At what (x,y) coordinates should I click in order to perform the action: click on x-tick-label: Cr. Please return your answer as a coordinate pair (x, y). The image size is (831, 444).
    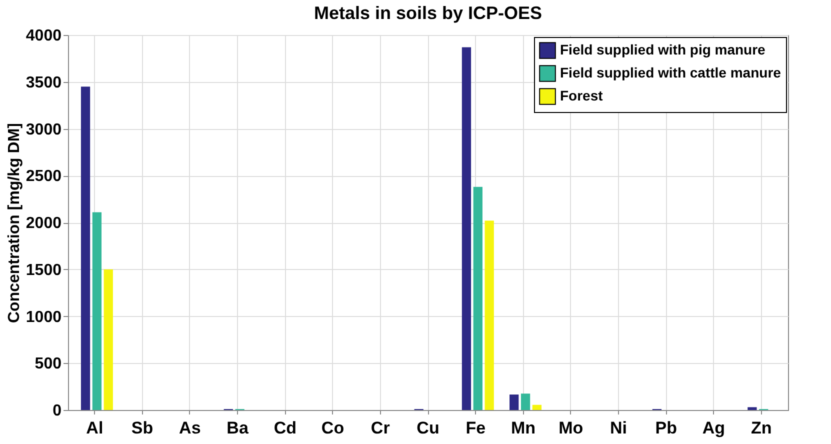
    Looking at the image, I should click on (380, 428).